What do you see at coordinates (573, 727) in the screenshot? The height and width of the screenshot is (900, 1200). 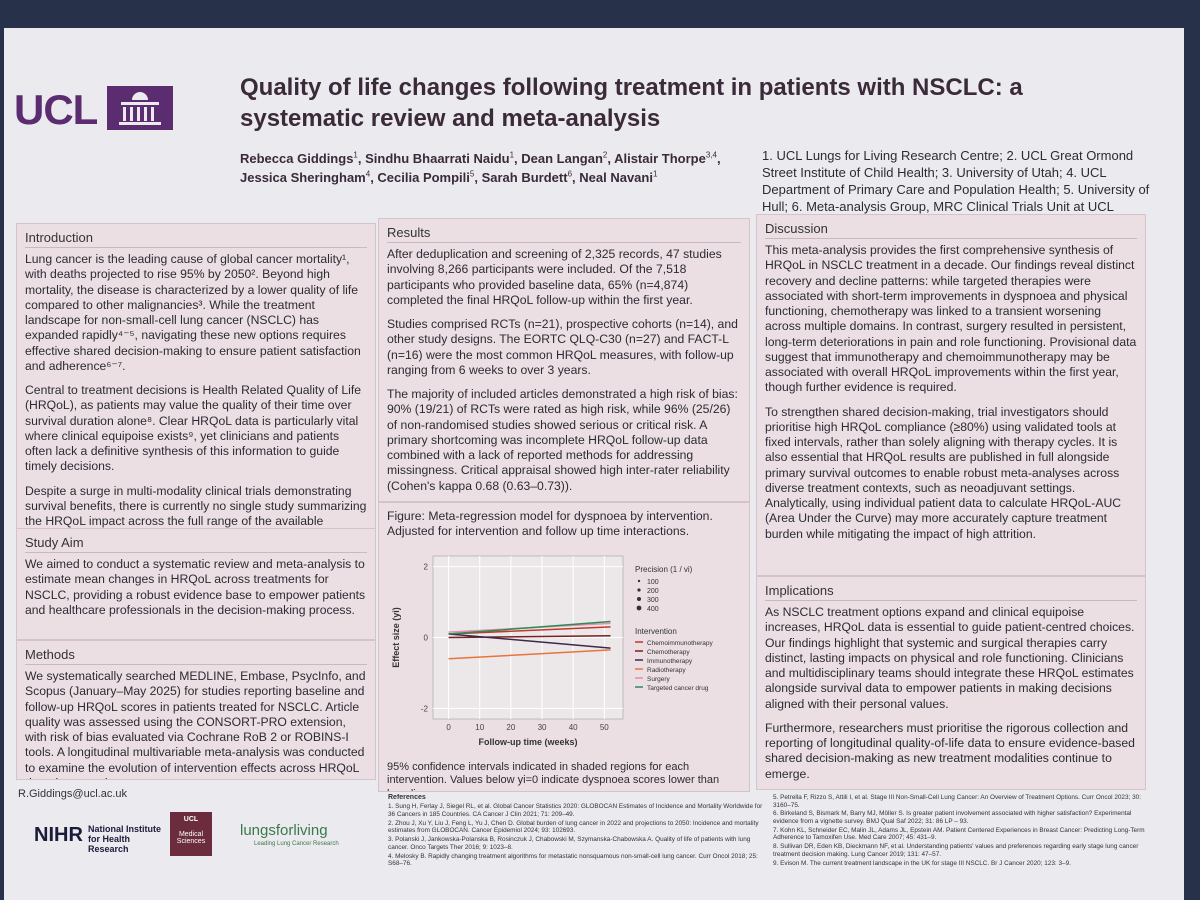 I see `x-tick-label: 40` at bounding box center [573, 727].